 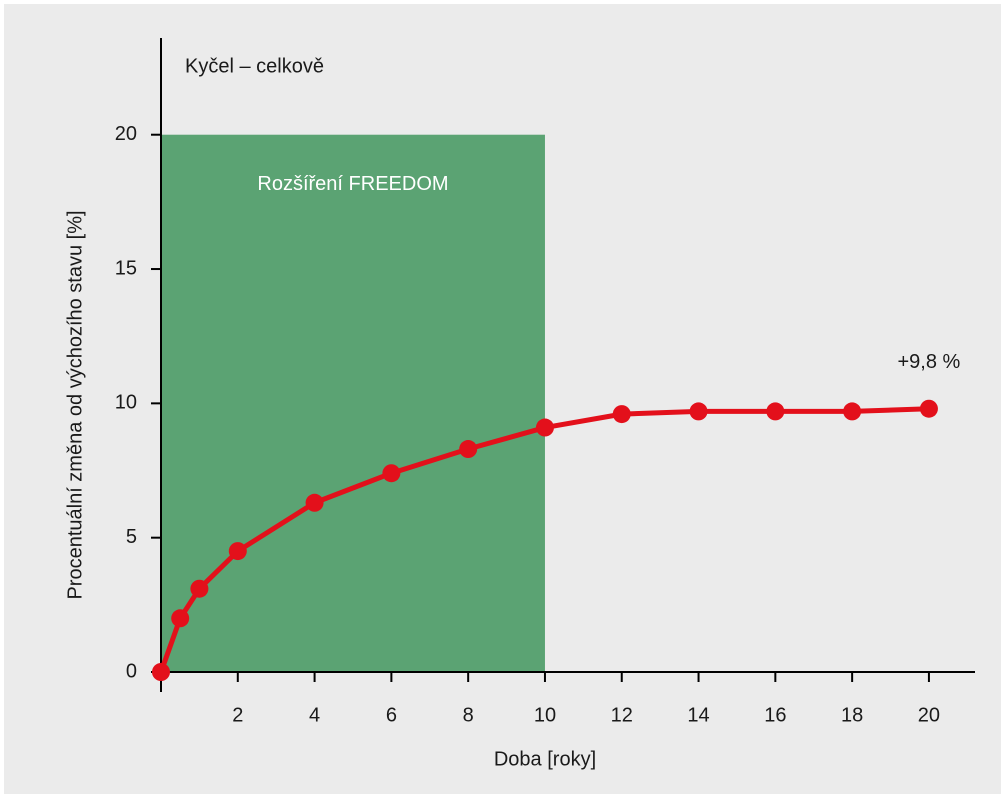 I want to click on x-tick-label: 2, so click(x=237, y=715).